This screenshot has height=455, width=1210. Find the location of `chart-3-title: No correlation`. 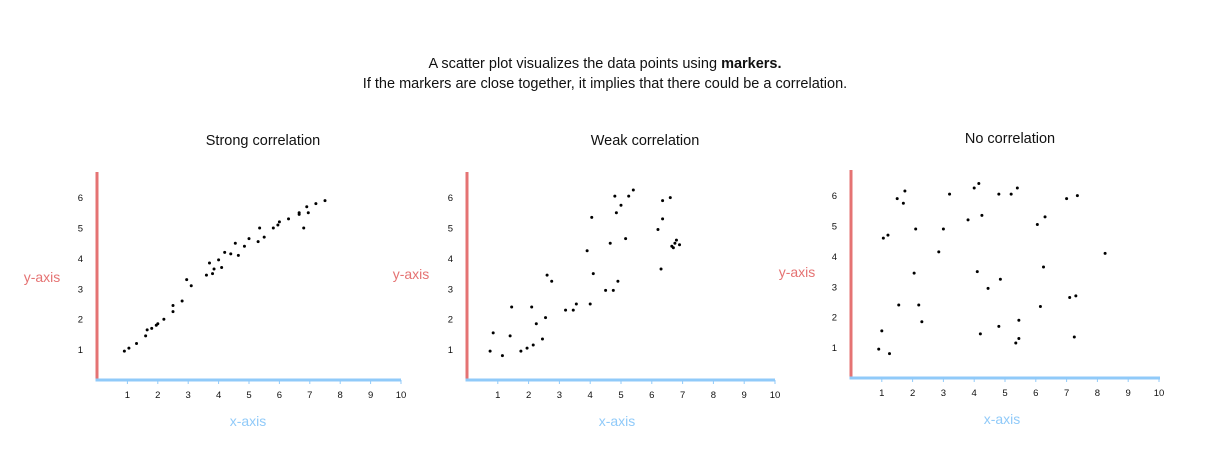

chart-3-title: No correlation is located at coordinates (1010, 139).